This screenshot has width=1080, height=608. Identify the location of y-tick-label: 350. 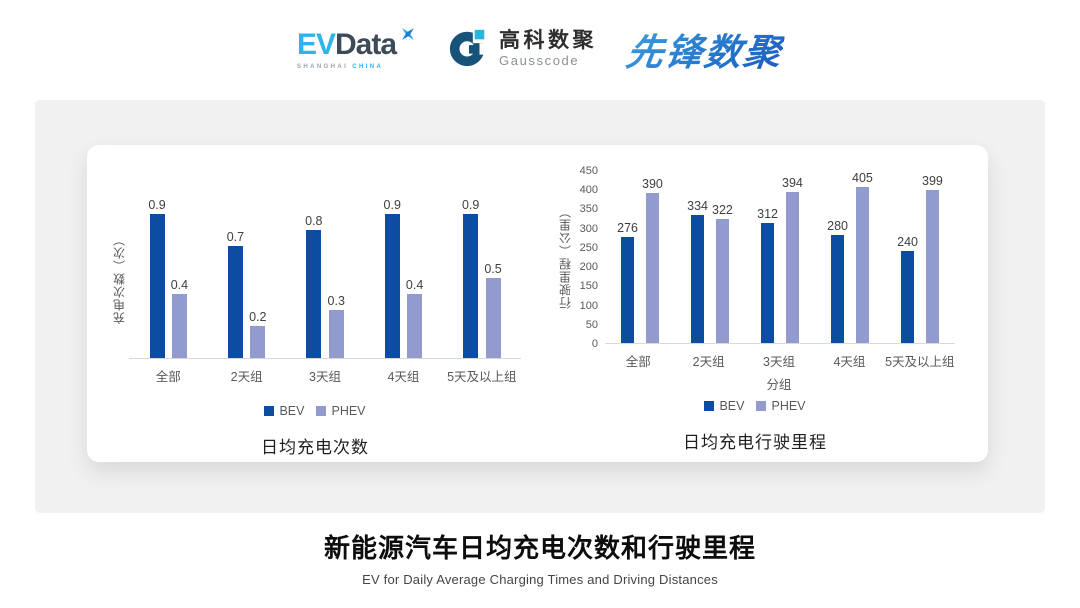
(588, 209).